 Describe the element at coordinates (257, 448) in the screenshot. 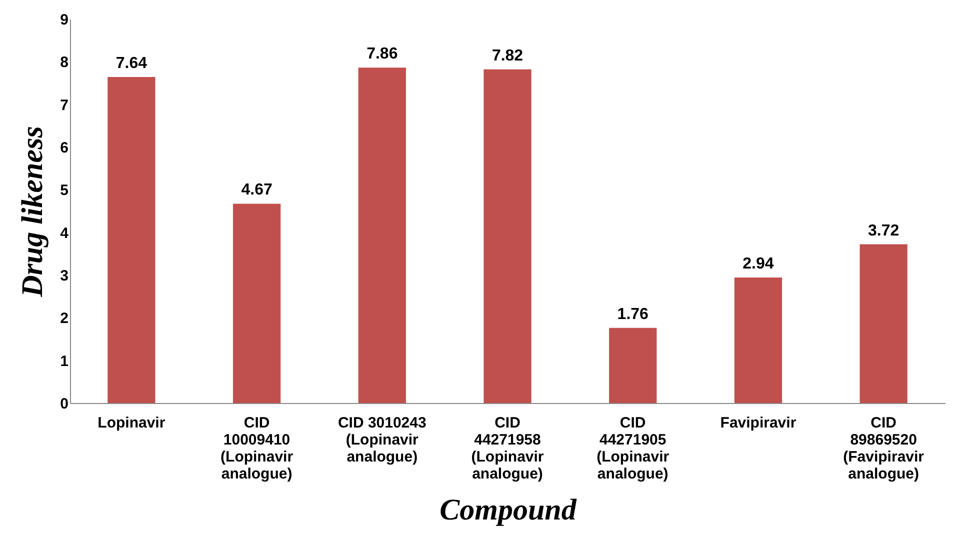

I see `x-tick-label: CID 10009410 (Lopinavir analogue)` at that location.